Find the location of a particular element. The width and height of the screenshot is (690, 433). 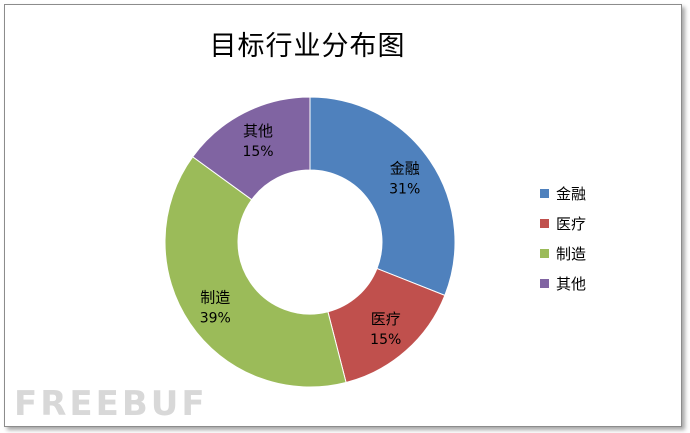

legend-label-3: 制造 is located at coordinates (571, 253).